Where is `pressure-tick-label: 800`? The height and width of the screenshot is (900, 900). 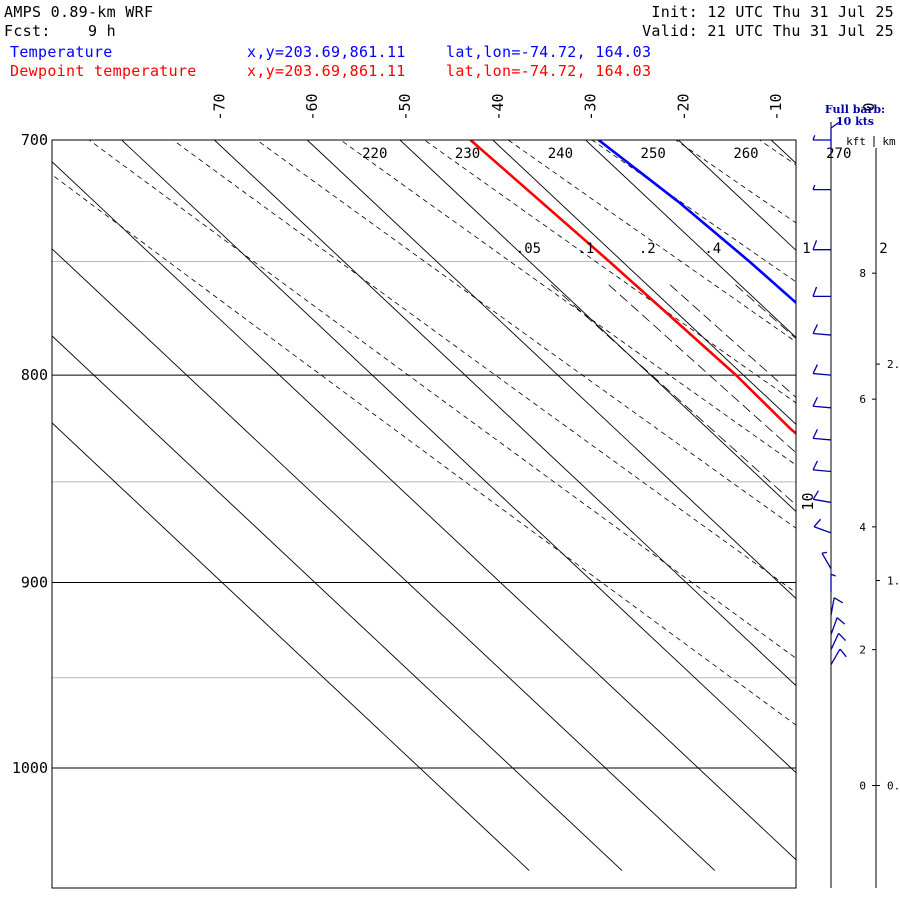
pressure-tick-label: 800 is located at coordinates (34, 375).